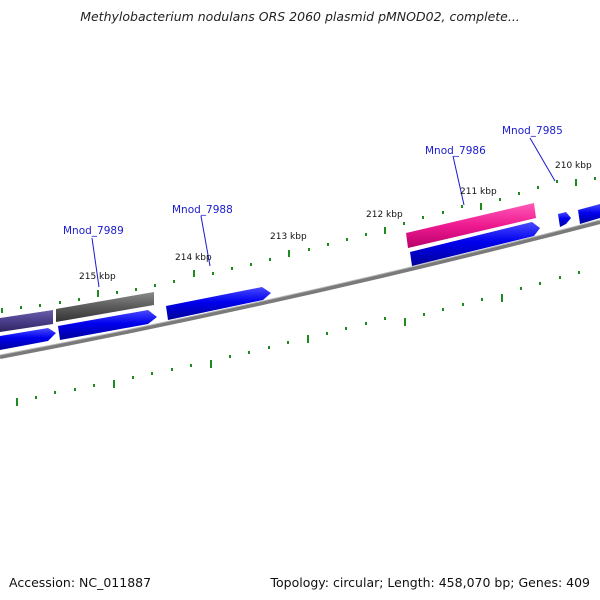 Image resolution: width=600 pixels, height=600 pixels. Describe the element at coordinates (573, 166) in the screenshot. I see `scale-label-210: 210 kbp` at that location.